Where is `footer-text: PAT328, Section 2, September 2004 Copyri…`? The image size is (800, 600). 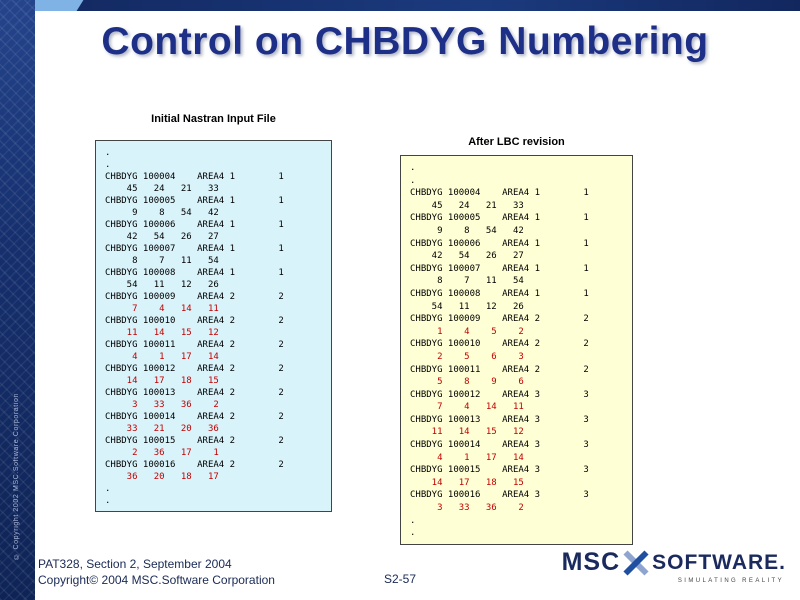
footer-text: PAT328, Section 2, September 2004 Copyri… is located at coordinates (156, 572).